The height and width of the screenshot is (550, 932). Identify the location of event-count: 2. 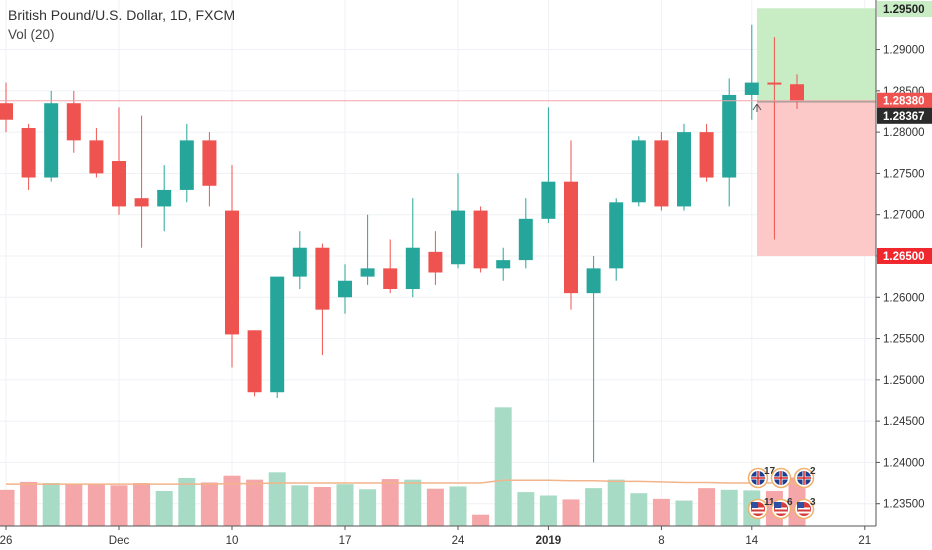
(813, 471).